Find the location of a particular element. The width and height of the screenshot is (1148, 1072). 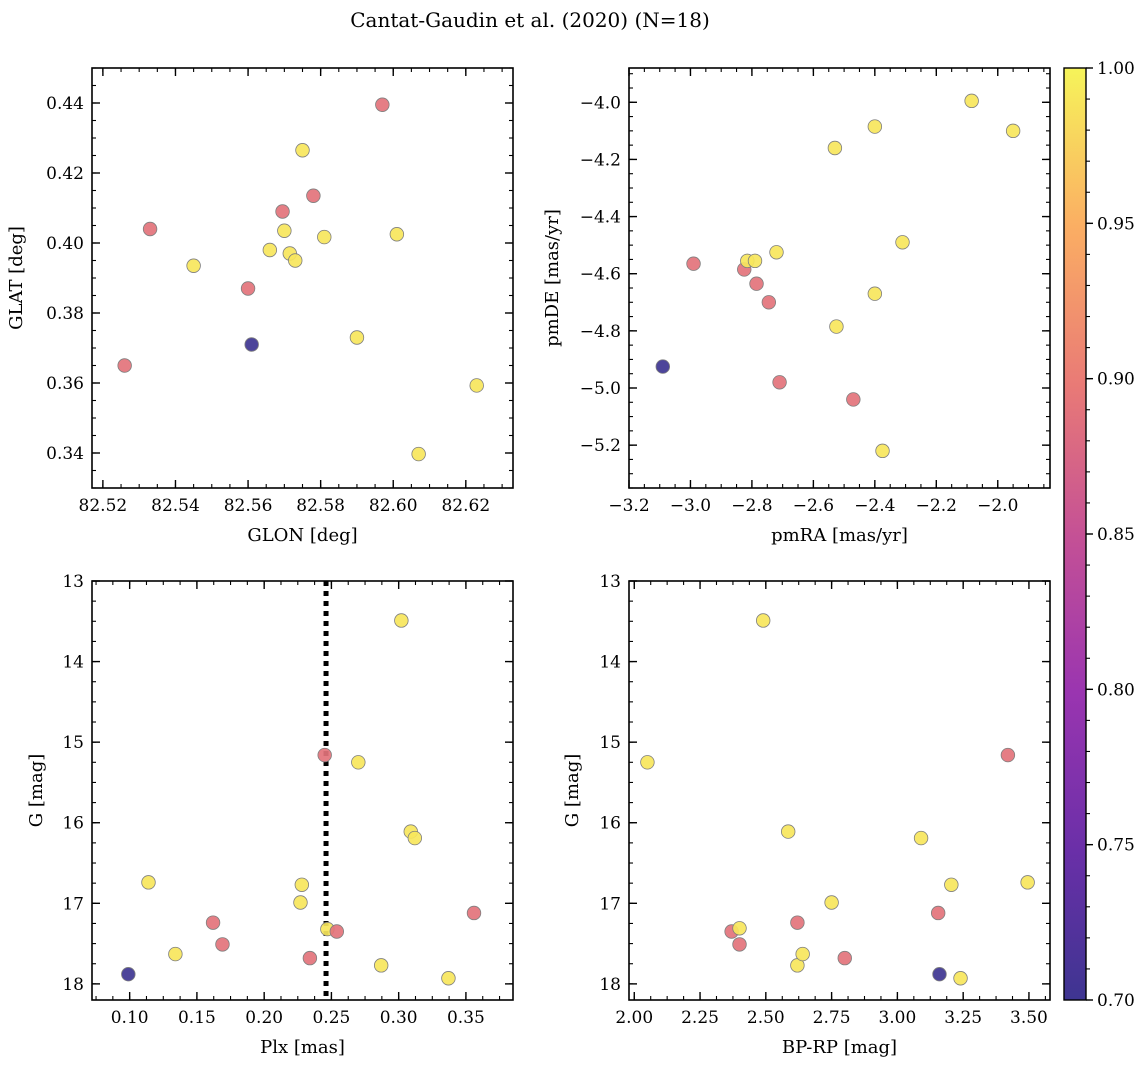

colorbar-tick-label: 0.70 is located at coordinates (1116, 1001).